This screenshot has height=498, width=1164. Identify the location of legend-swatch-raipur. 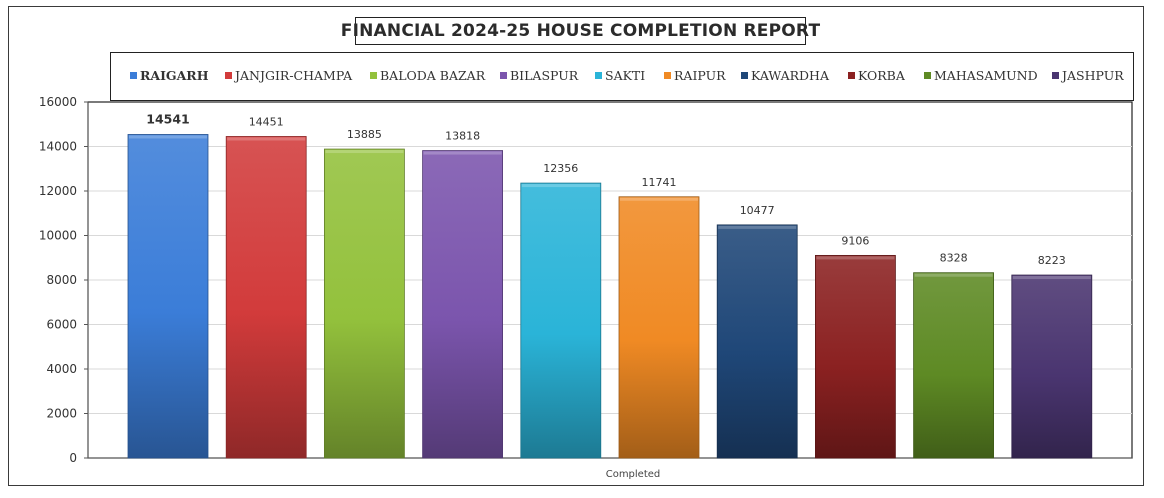
(667, 75).